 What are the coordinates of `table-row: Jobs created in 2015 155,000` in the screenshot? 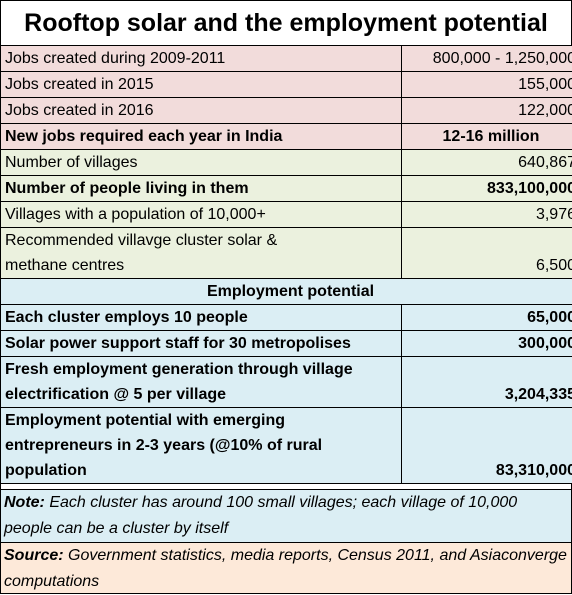 It's located at (286, 85).